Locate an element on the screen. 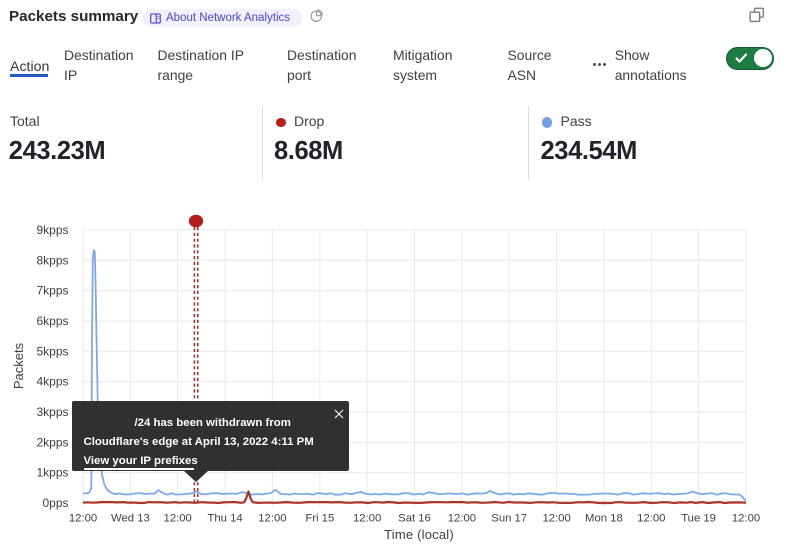 This screenshot has height=555, width=785. svg-text: Time (local) is located at coordinates (419, 534).